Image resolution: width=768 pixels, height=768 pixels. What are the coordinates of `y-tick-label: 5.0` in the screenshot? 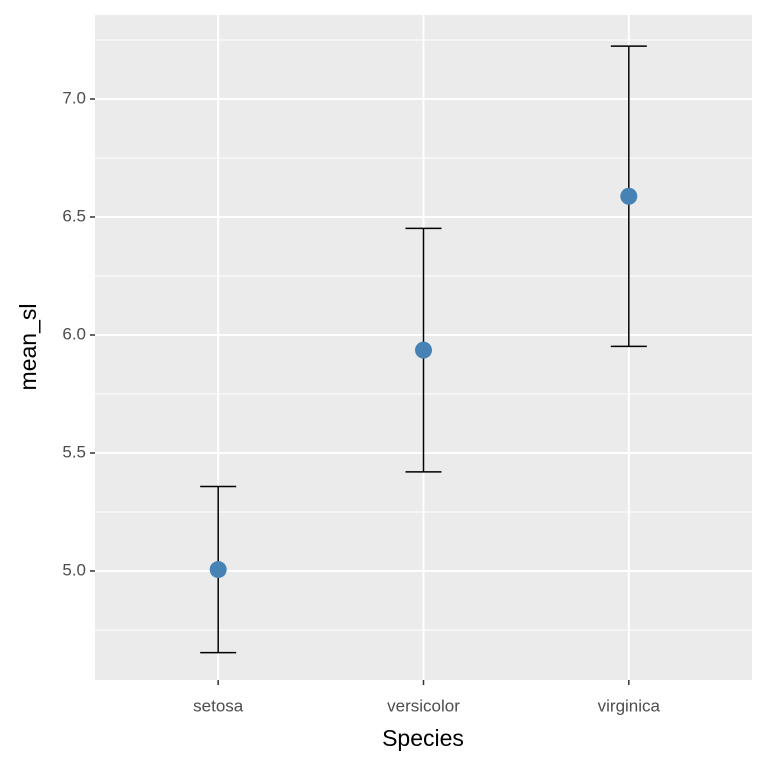 It's located at (74, 569).